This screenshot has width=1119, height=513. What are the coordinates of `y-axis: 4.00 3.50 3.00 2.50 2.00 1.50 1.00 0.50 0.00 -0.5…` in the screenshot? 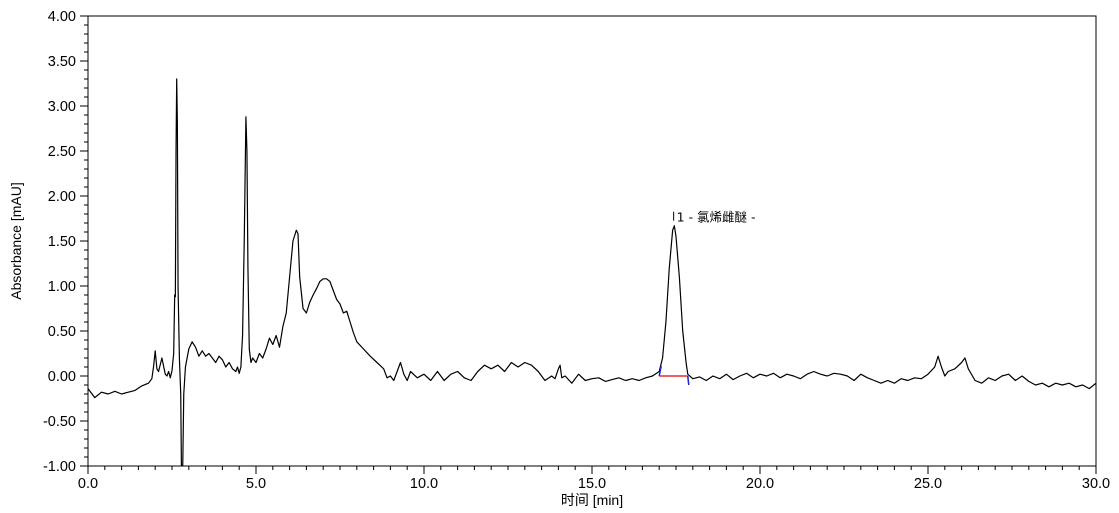 It's located at (65, 242).